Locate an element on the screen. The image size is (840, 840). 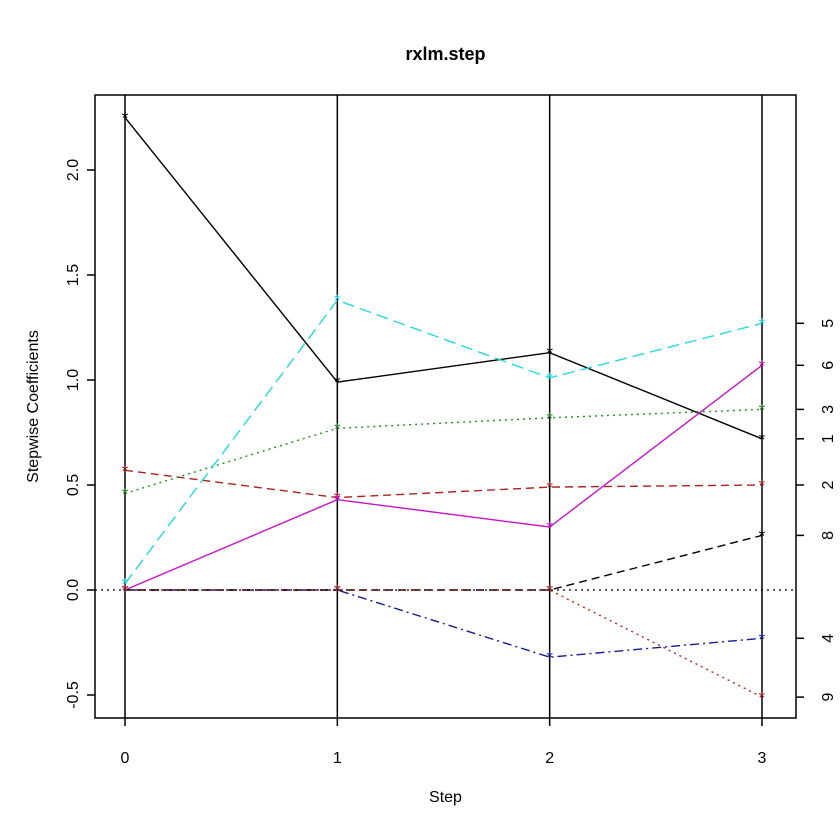
x-axis-tick-label: 3 is located at coordinates (762, 758).